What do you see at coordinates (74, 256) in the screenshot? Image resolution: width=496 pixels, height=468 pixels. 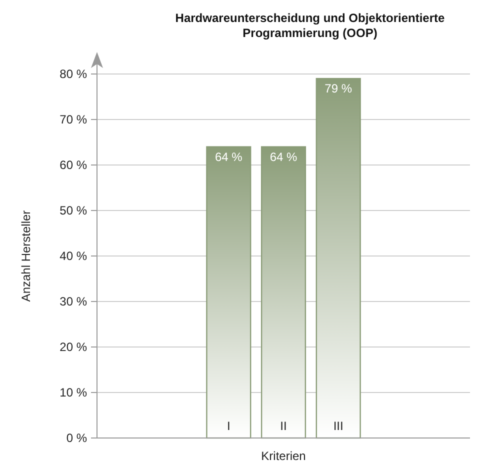 I see `y-tick-label: 40 %` at bounding box center [74, 256].